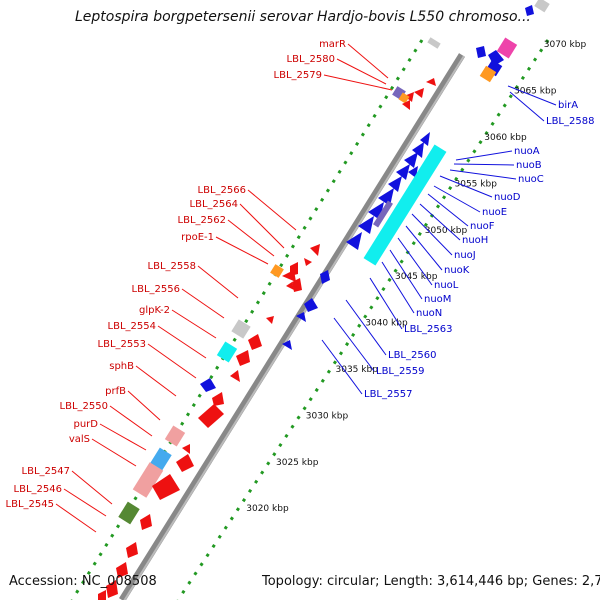 The height and width of the screenshot is (600, 600). I want to click on gene-label: LBL_2579, so click(298, 75).